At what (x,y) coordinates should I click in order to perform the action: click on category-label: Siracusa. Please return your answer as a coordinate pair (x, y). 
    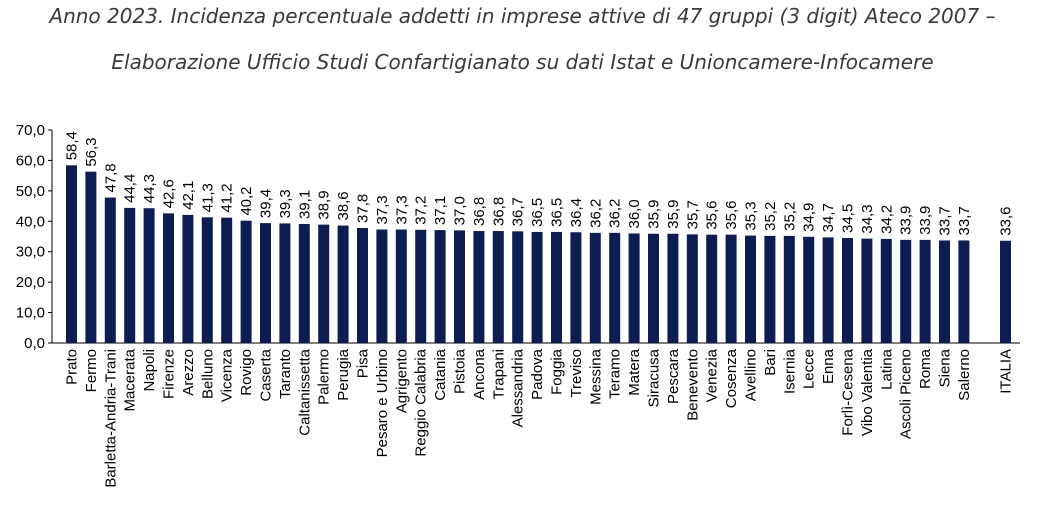
    Looking at the image, I should click on (654, 377).